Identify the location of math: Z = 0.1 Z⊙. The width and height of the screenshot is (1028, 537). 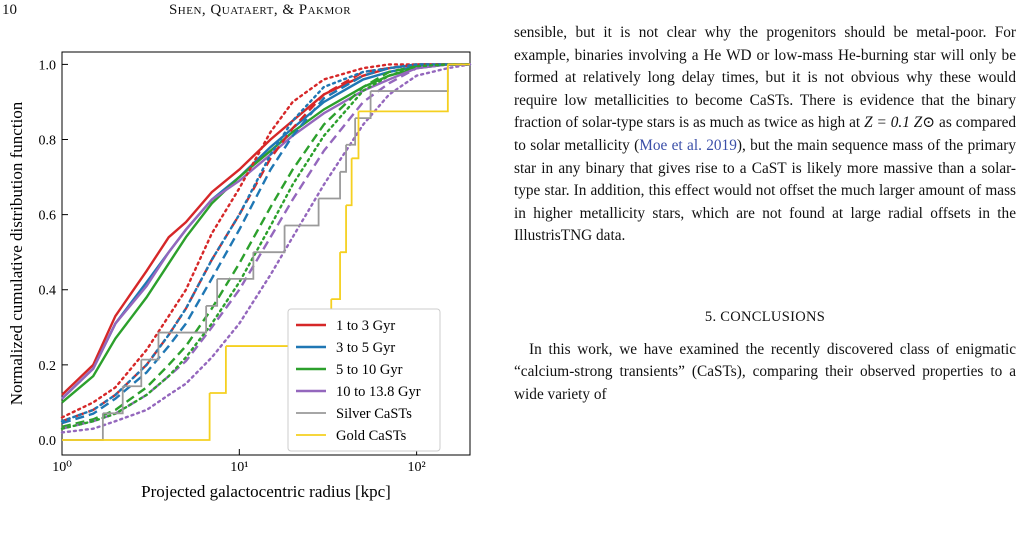
(900, 123).